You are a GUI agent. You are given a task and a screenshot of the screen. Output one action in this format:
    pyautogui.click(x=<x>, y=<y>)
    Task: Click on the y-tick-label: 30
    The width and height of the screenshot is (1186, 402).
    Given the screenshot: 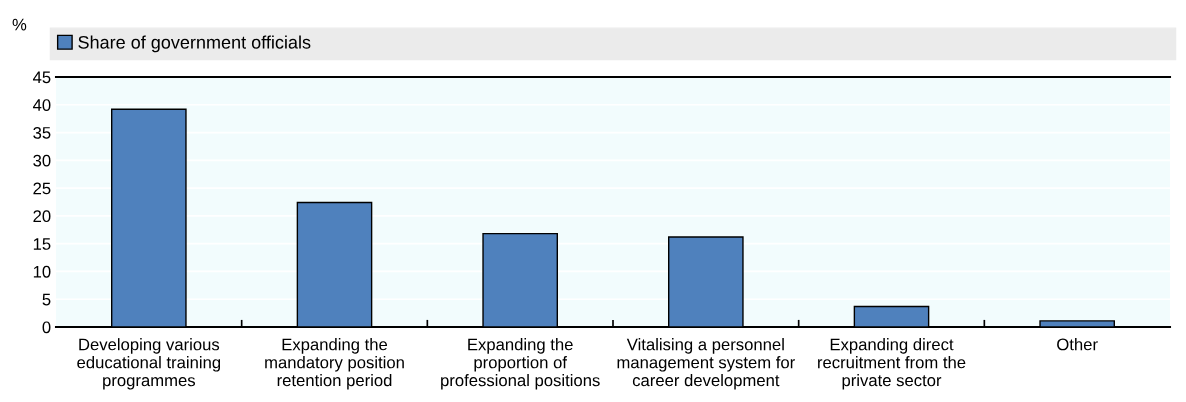 What is the action you would take?
    pyautogui.click(x=42, y=160)
    